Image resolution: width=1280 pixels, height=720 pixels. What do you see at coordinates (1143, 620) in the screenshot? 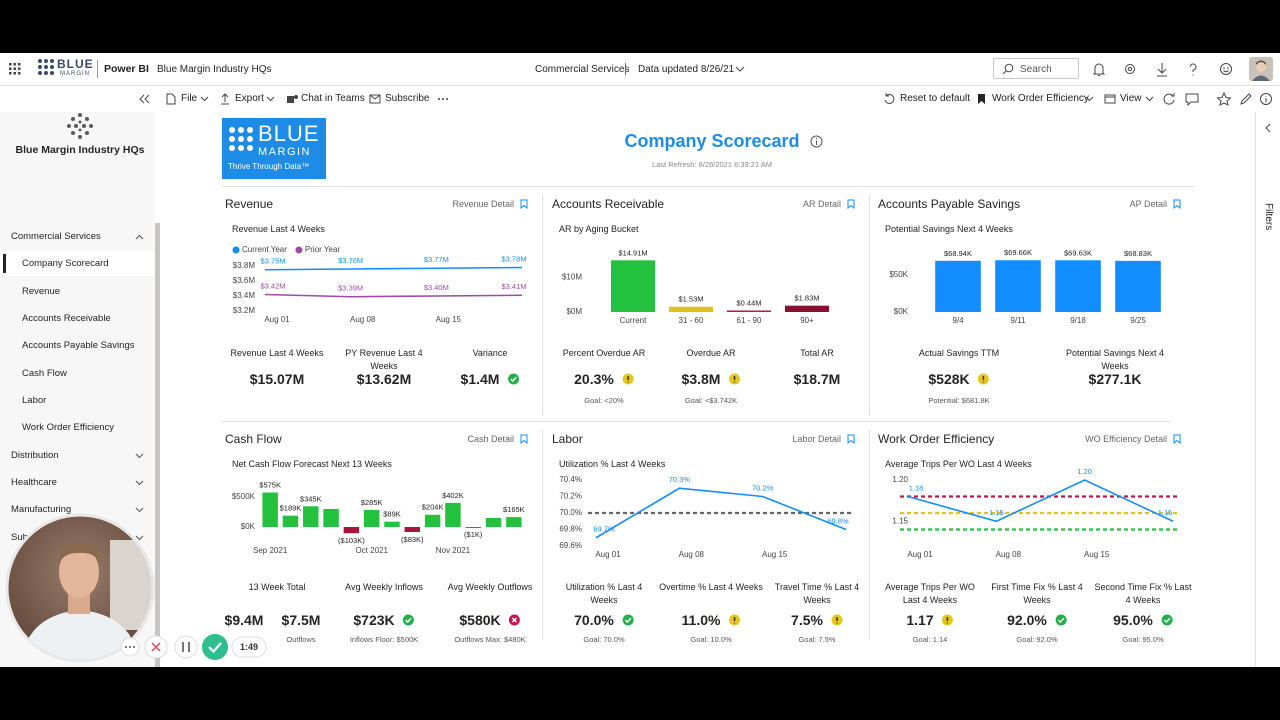
I see `kpi-value: 95.0%` at bounding box center [1143, 620].